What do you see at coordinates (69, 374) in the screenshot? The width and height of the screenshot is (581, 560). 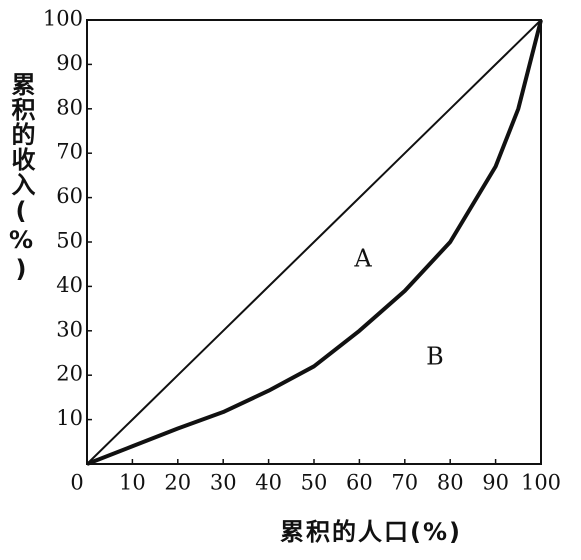 I see `y-tick-label: 20` at bounding box center [69, 374].